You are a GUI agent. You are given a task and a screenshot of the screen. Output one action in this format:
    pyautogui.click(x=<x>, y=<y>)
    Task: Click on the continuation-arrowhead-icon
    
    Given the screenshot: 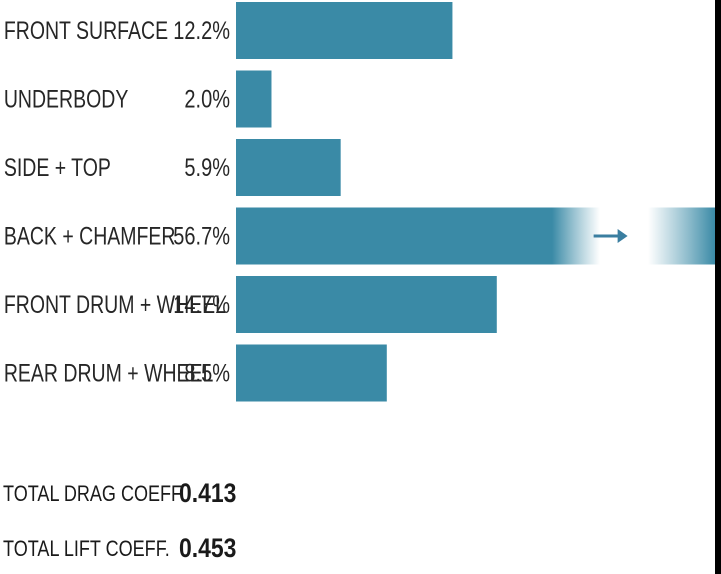 What is the action you would take?
    pyautogui.click(x=622, y=236)
    